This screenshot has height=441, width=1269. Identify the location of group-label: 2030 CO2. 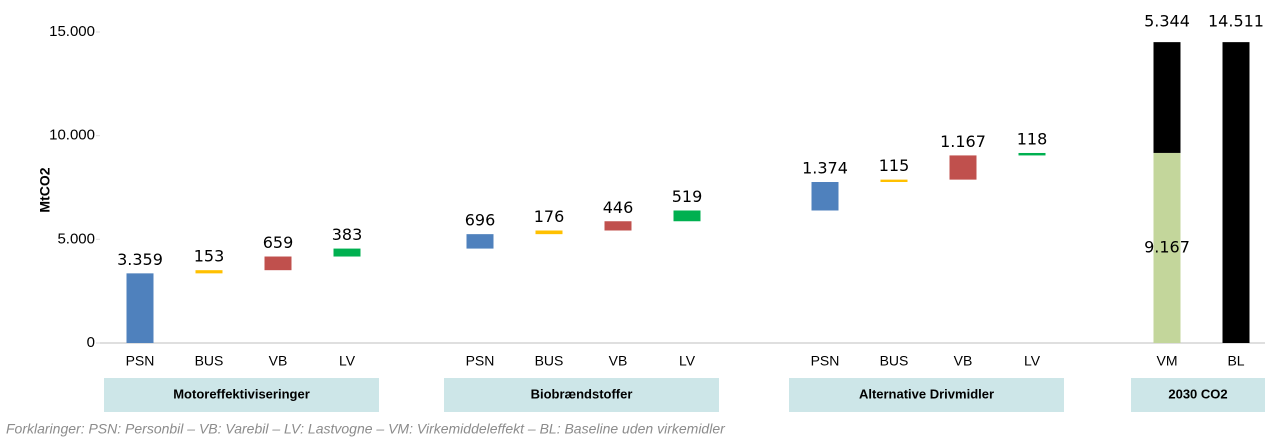
(1197, 393).